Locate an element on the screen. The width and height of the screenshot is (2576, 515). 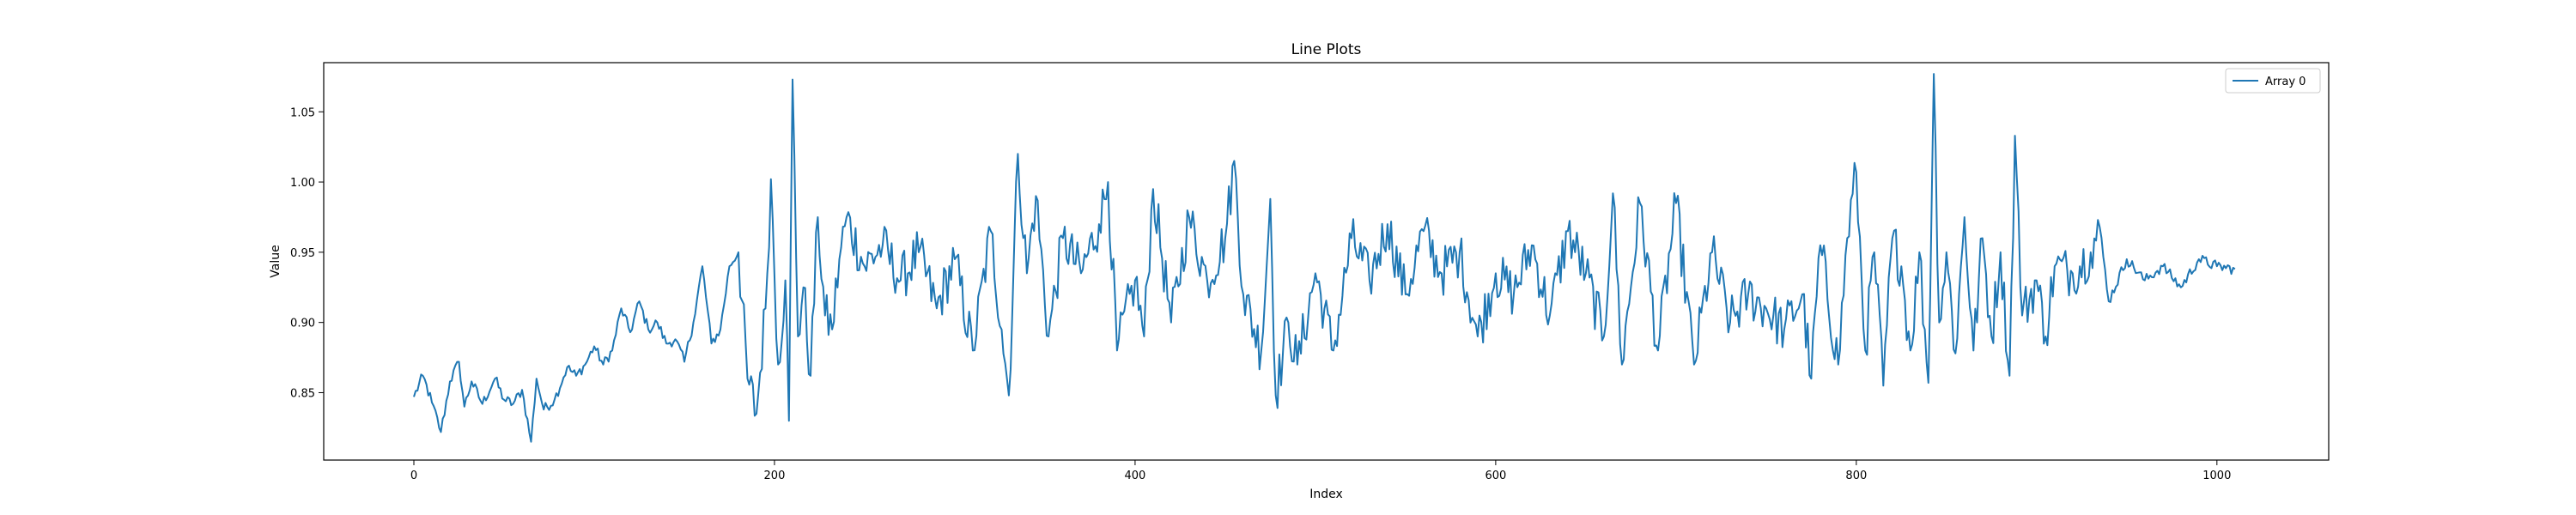
legend: Array 0 is located at coordinates (2273, 81).